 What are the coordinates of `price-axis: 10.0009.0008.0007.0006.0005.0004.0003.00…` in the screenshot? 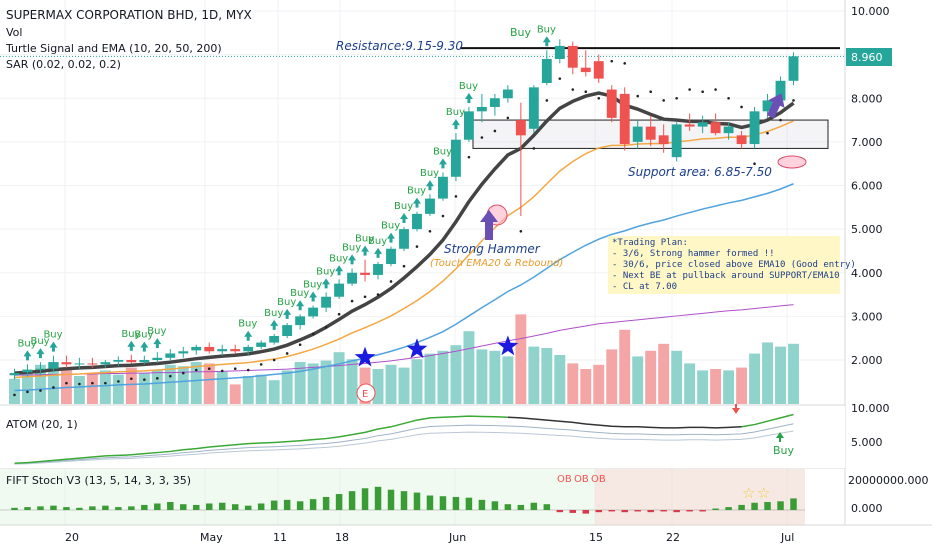 It's located at (870, 186).